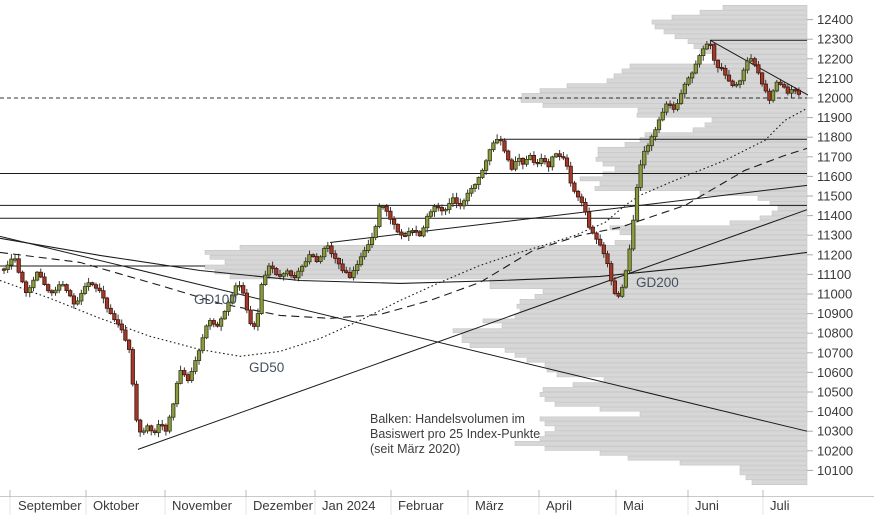 This screenshot has height=515, width=874. What do you see at coordinates (835, 39) in the screenshot?
I see `y-tick-label: 12300` at bounding box center [835, 39].